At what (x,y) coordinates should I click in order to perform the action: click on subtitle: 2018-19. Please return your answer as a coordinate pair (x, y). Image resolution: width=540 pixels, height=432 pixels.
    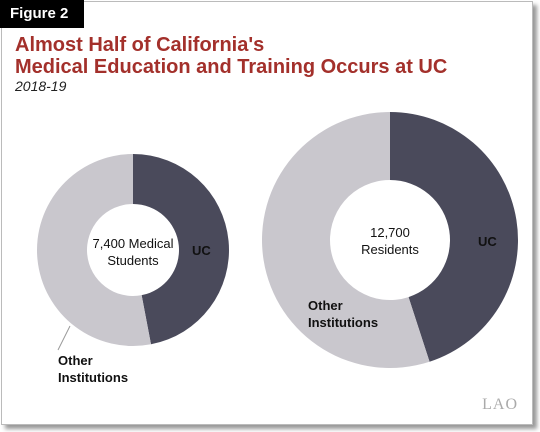
    Looking at the image, I should click on (41, 86).